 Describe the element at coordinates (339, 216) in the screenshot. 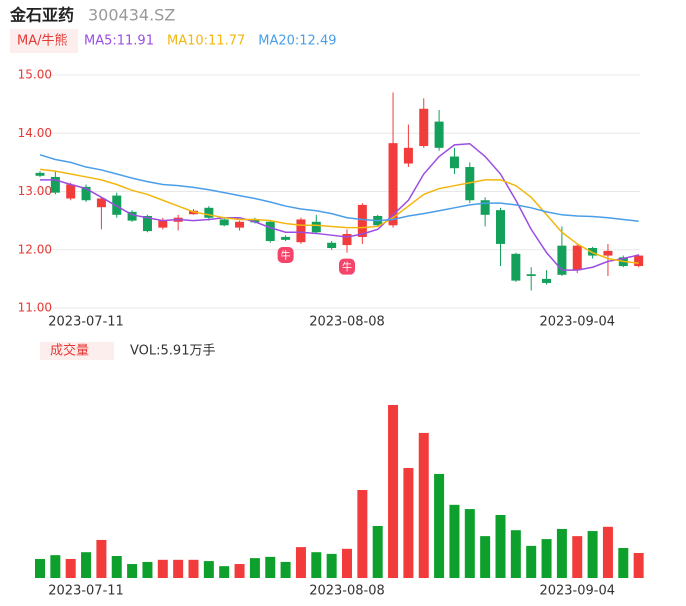

I see `ma-line` at that location.